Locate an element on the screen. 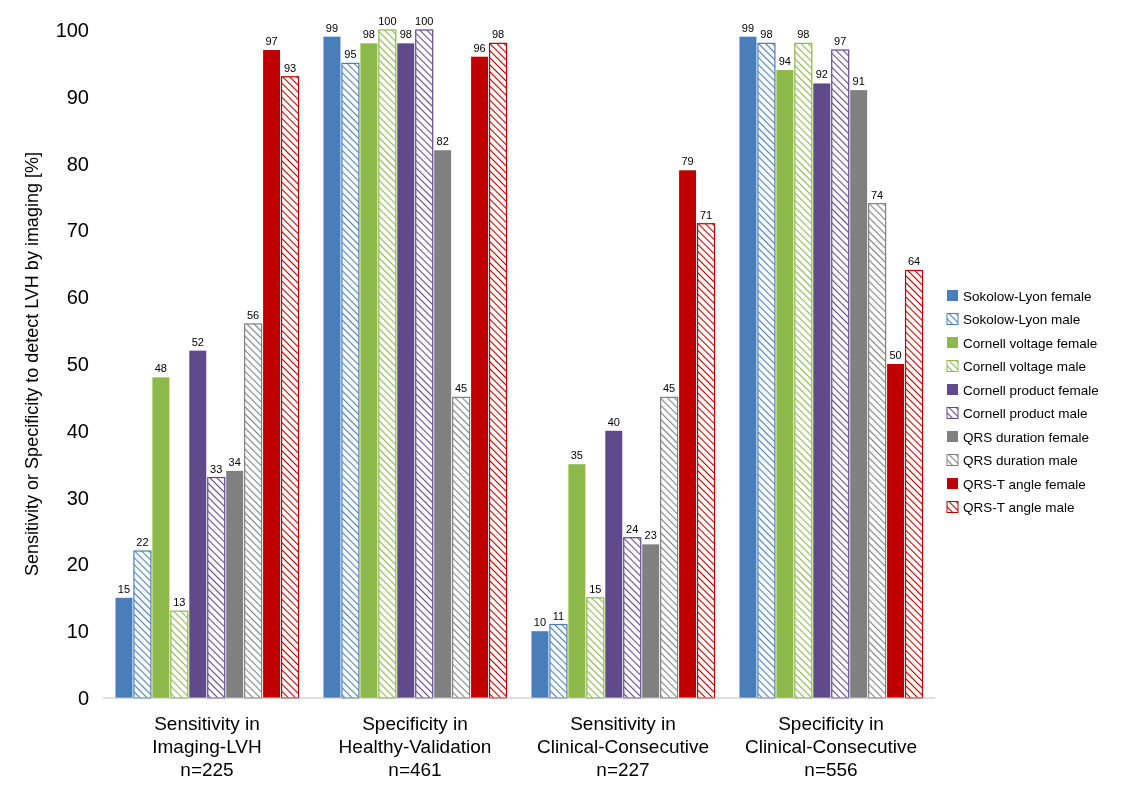  y-tick-label: 100 is located at coordinates (72, 30).